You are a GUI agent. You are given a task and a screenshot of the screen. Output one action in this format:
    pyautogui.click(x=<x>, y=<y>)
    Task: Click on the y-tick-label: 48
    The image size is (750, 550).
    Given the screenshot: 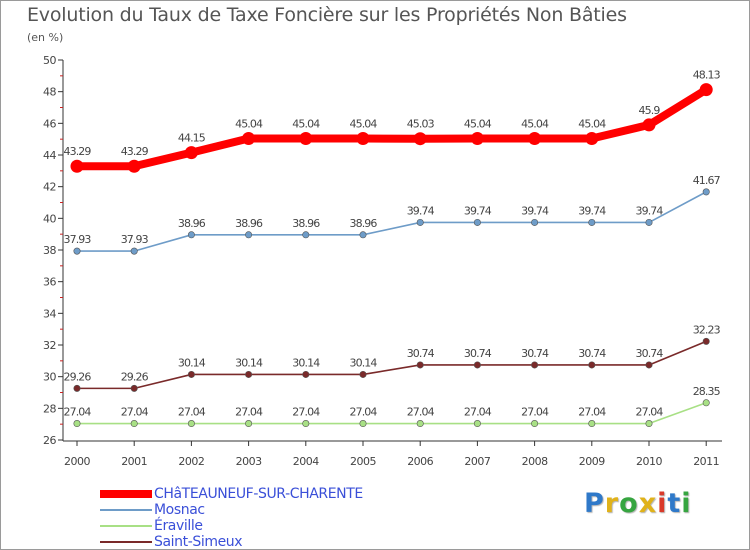 What is the action you would take?
    pyautogui.click(x=49, y=92)
    